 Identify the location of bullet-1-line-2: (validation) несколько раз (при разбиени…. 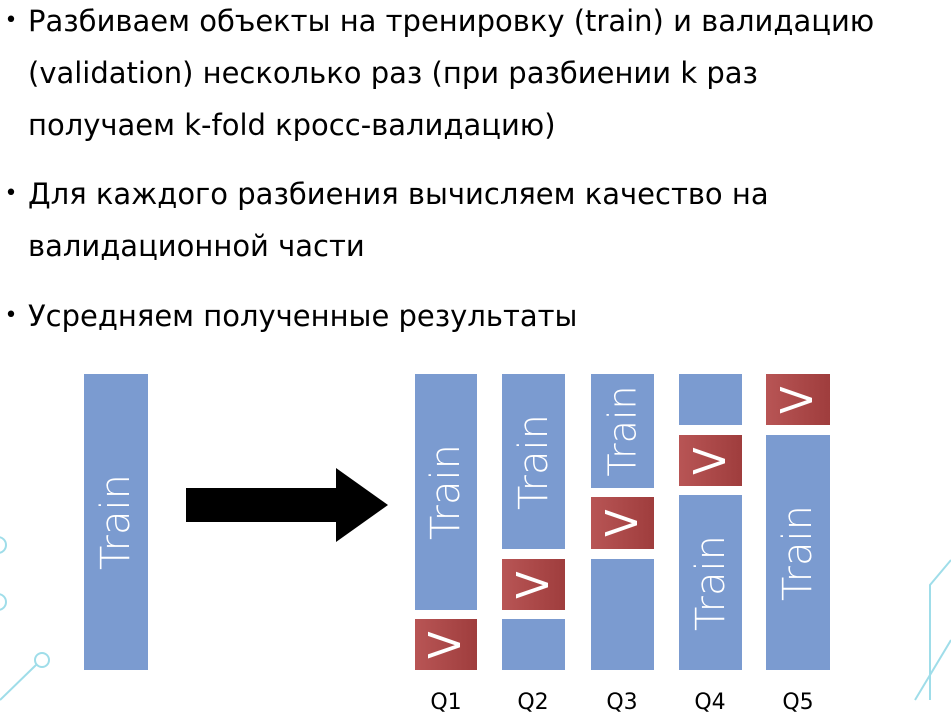
(393, 73).